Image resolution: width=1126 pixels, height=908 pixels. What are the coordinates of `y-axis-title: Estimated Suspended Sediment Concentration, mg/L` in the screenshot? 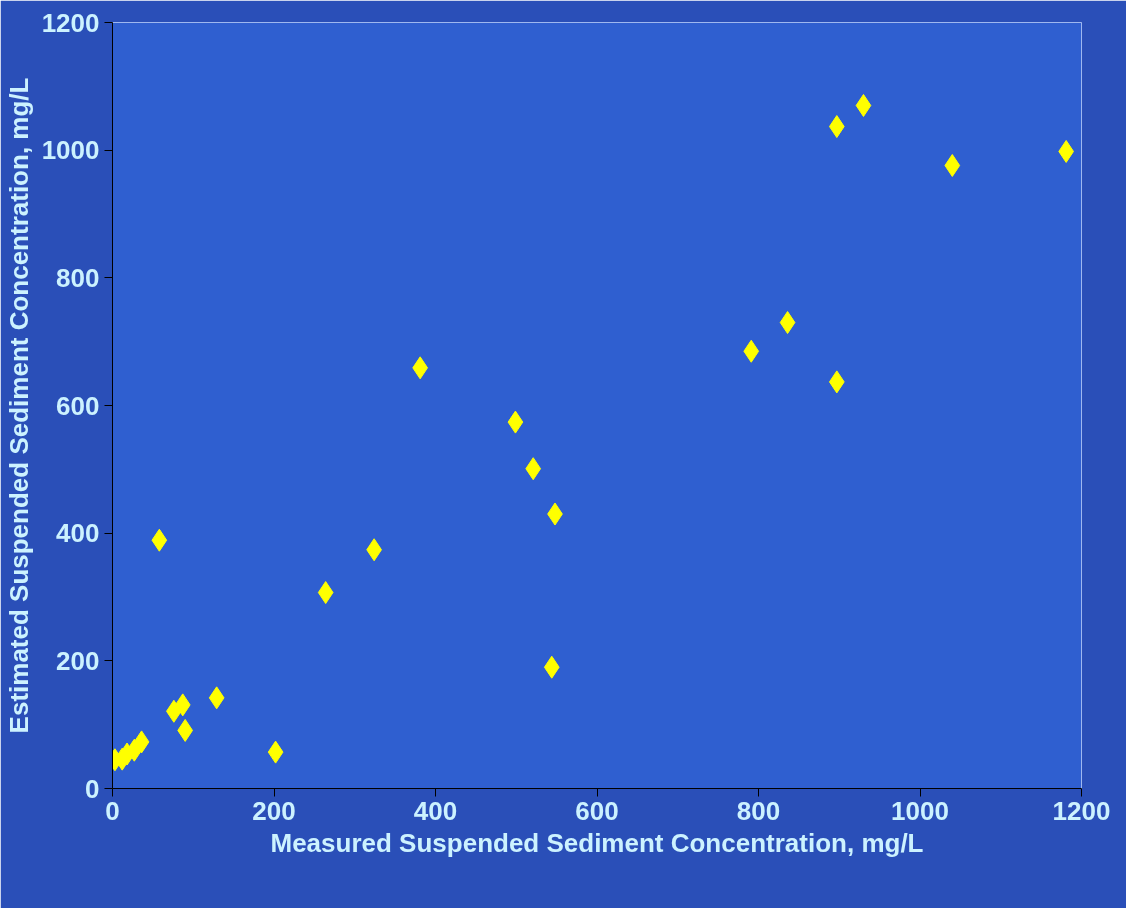 It's located at (18, 405).